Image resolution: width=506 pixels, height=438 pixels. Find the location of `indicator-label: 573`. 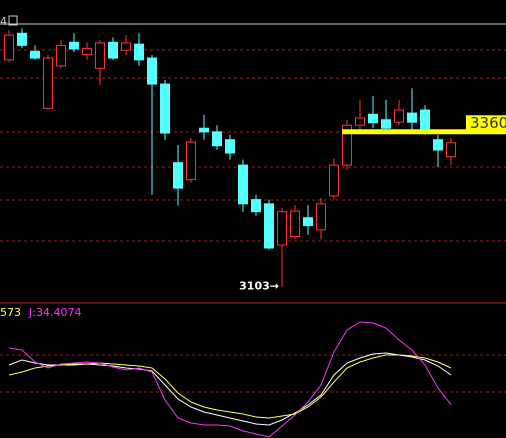

indicator-label: 573 is located at coordinates (10, 312).